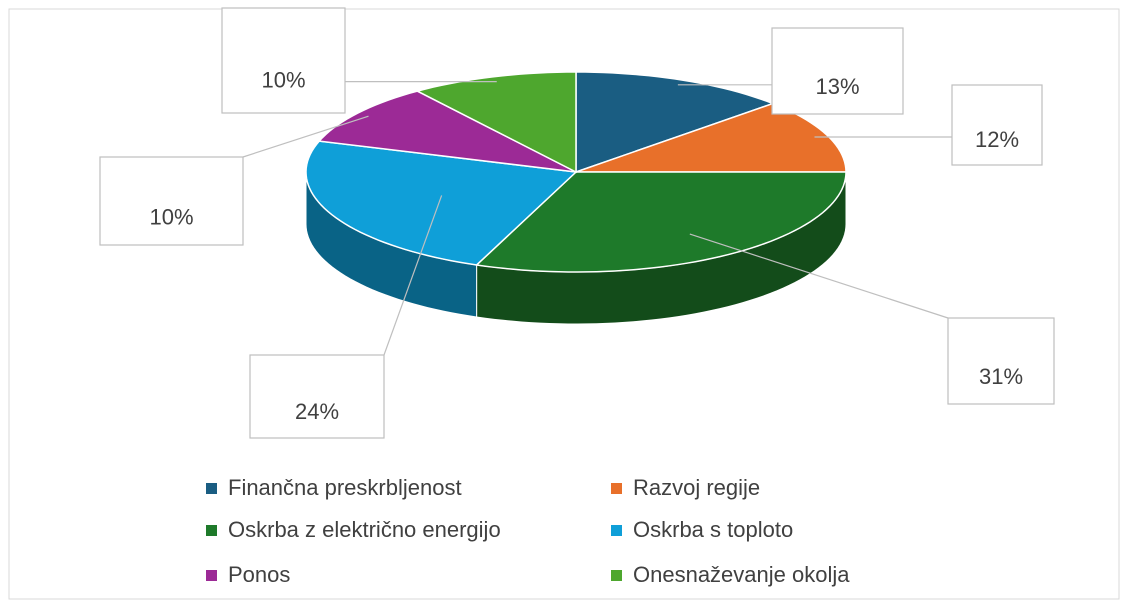  I want to click on legend-label: Finančna preskrbljenost, so click(345, 487).